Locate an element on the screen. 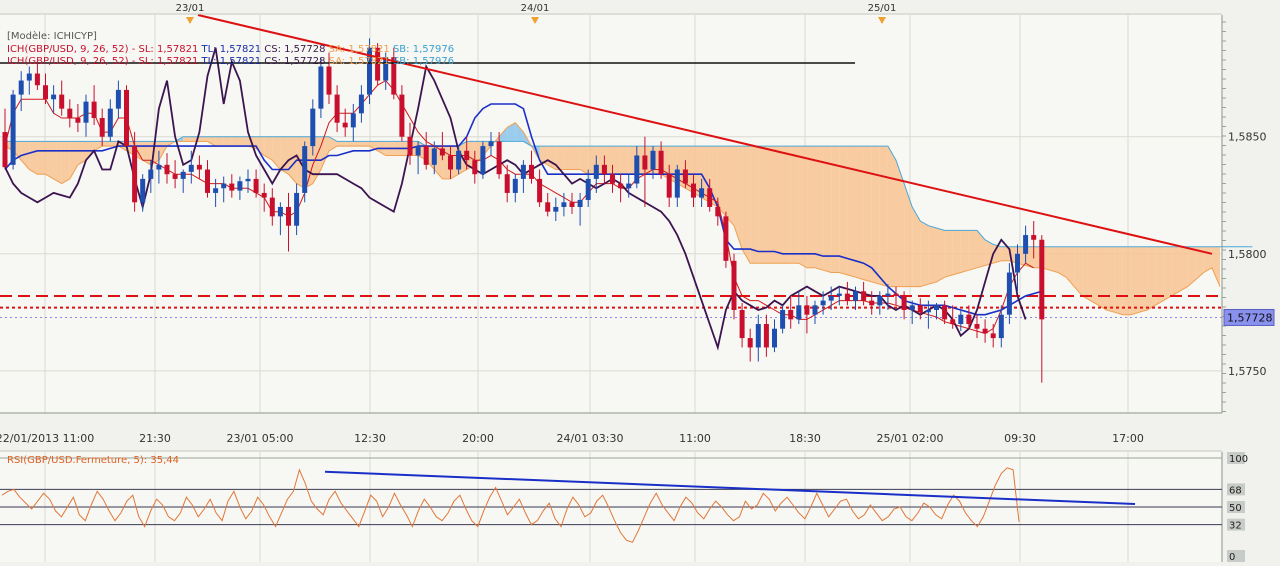 Image resolution: width=1280 pixels, height=566 pixels. x-tick-label: 20:00 is located at coordinates (478, 438).